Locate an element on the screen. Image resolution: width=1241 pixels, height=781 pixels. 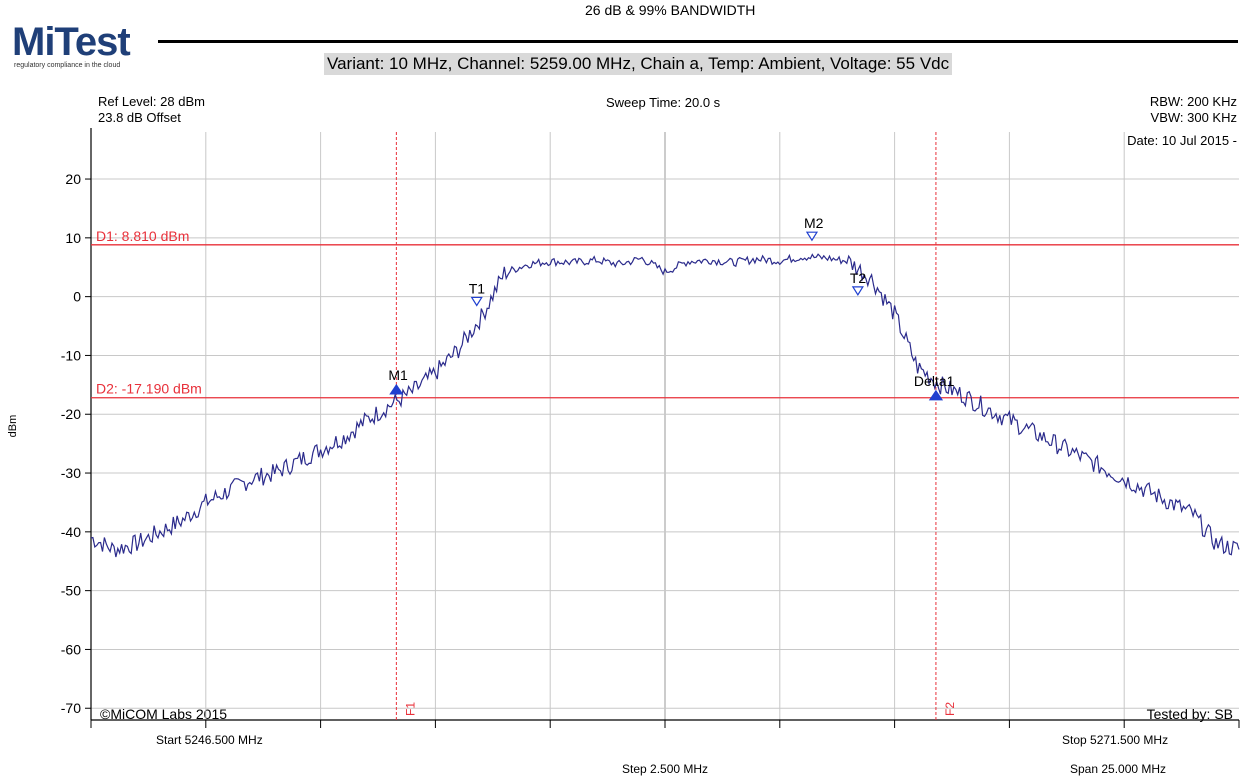
marker-label: T2 is located at coordinates (858, 278).